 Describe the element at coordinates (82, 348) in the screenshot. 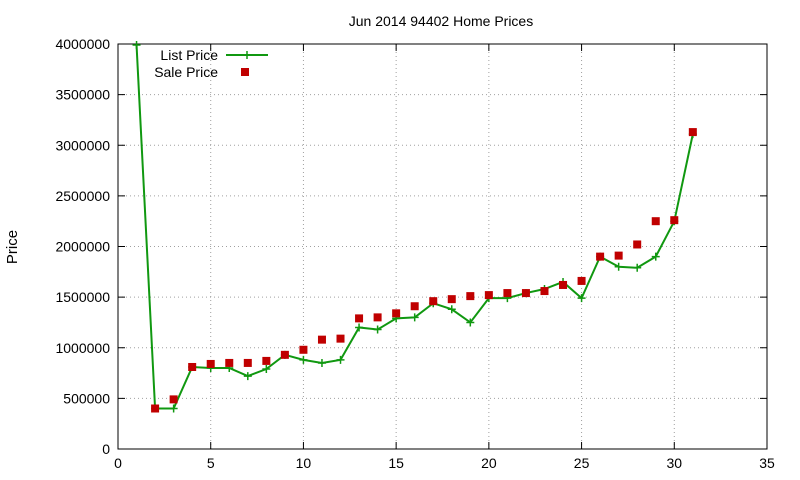

I see `y-tick-label: 1000000` at that location.